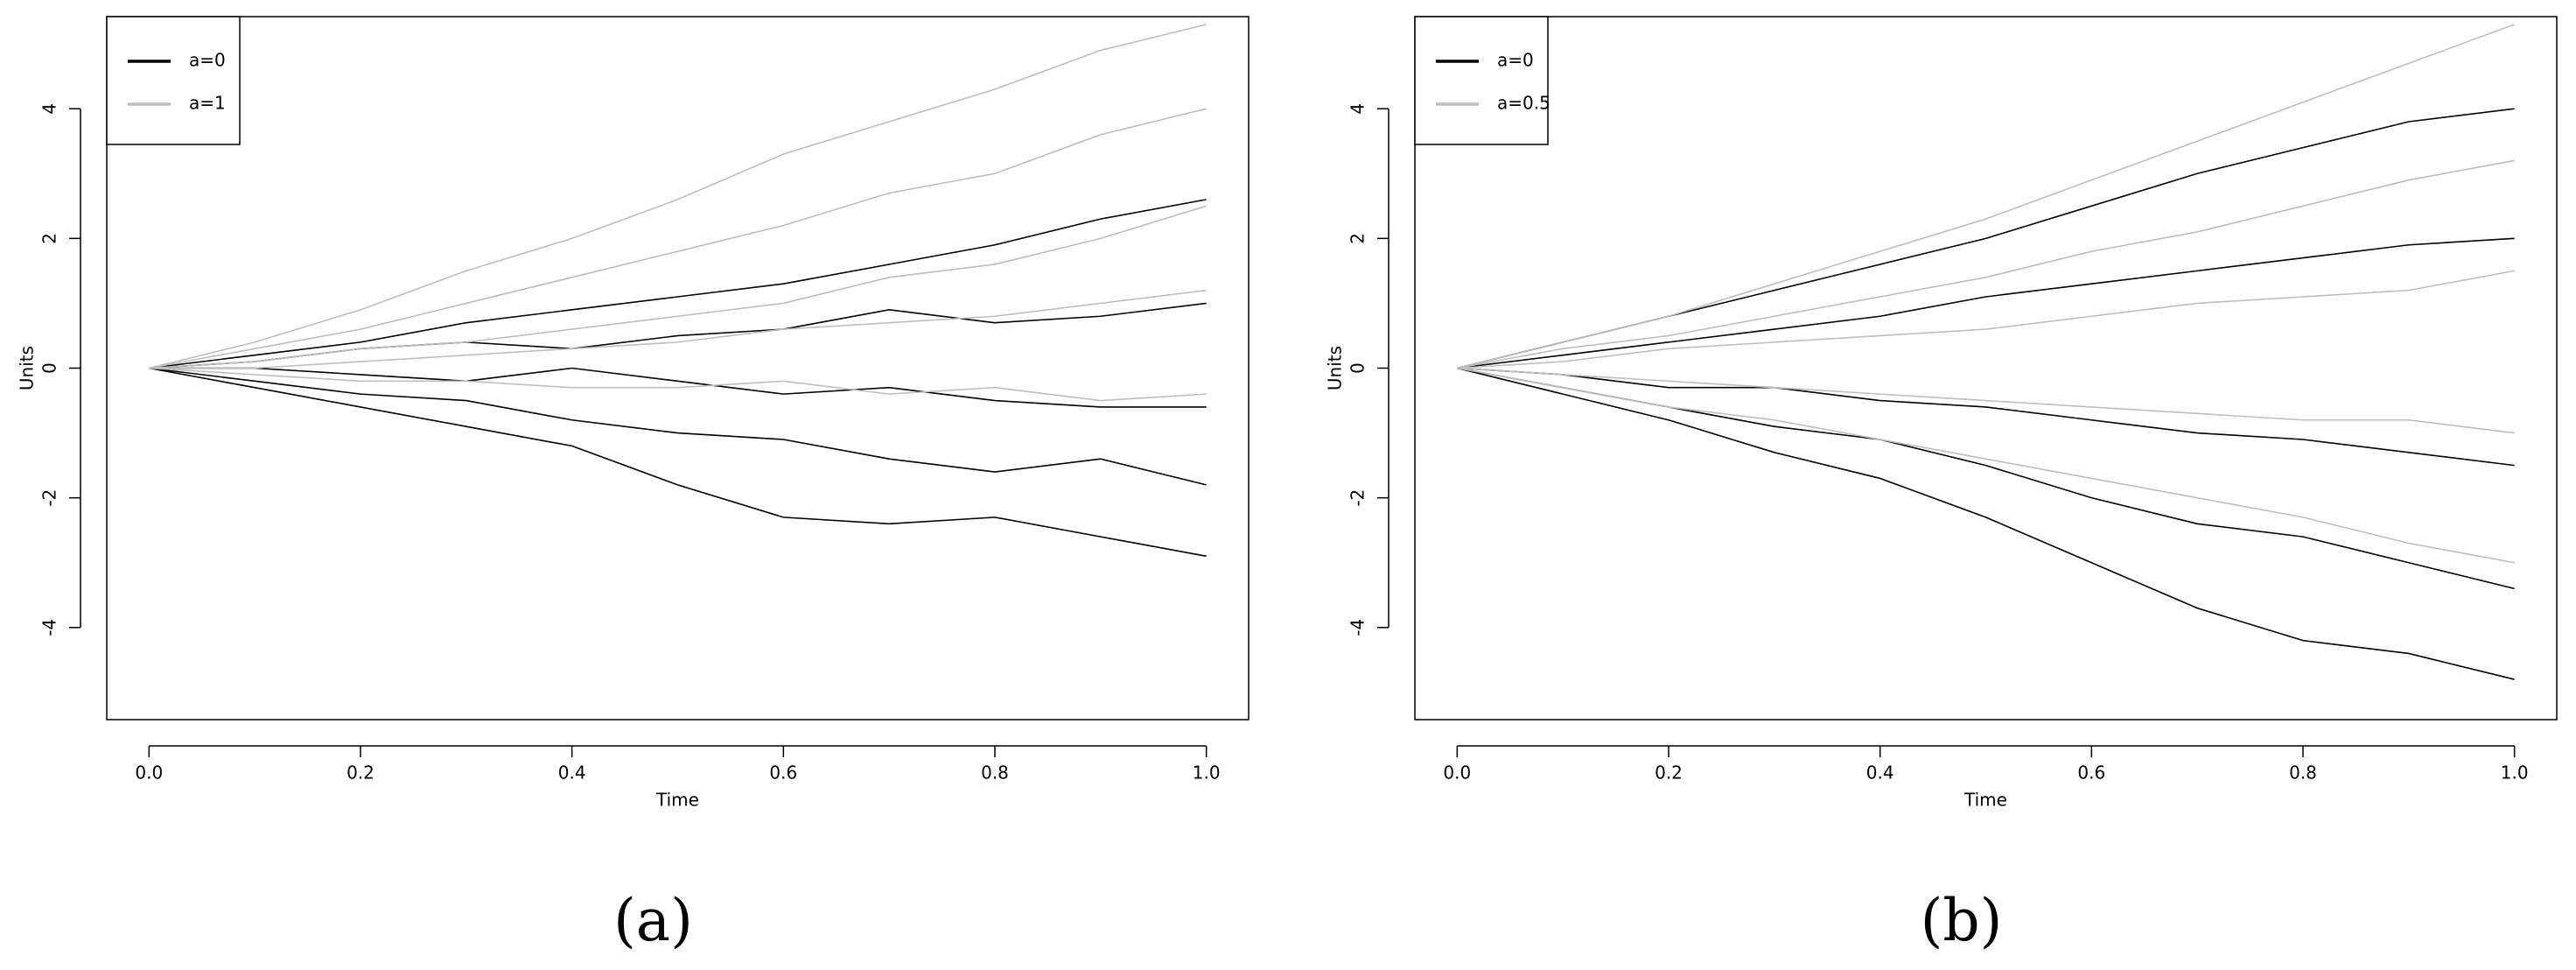 This screenshot has height=970, width=2576. What do you see at coordinates (207, 103) in the screenshot?
I see `legend-label: a=1` at bounding box center [207, 103].